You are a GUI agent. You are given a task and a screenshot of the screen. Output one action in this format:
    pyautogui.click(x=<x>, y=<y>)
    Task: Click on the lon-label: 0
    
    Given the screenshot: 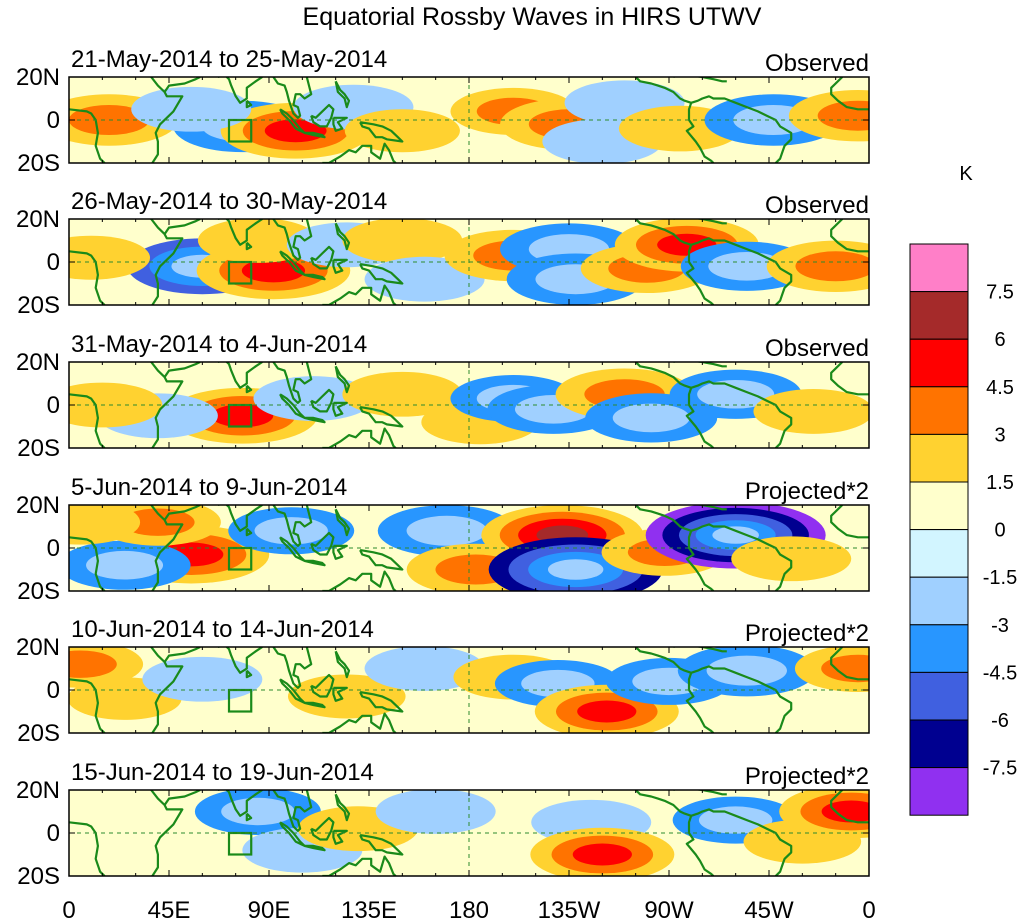 What is the action you would take?
    pyautogui.click(x=68, y=909)
    